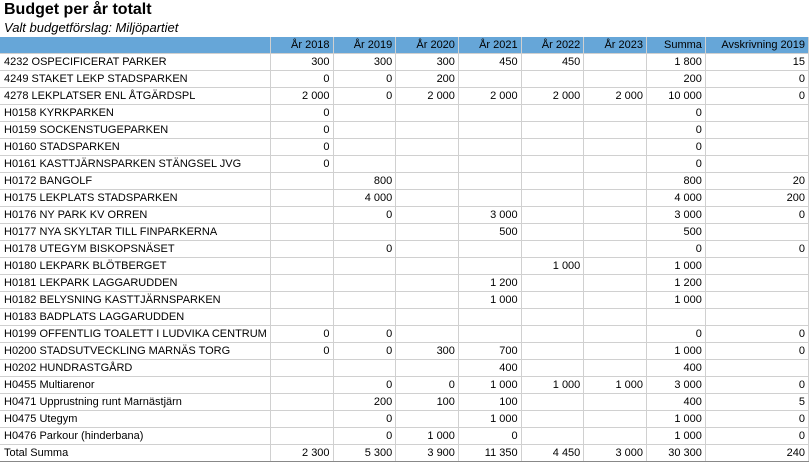 The width and height of the screenshot is (809, 464). Describe the element at coordinates (427, 96) in the screenshot. I see `value-cell: 2 000` at that location.